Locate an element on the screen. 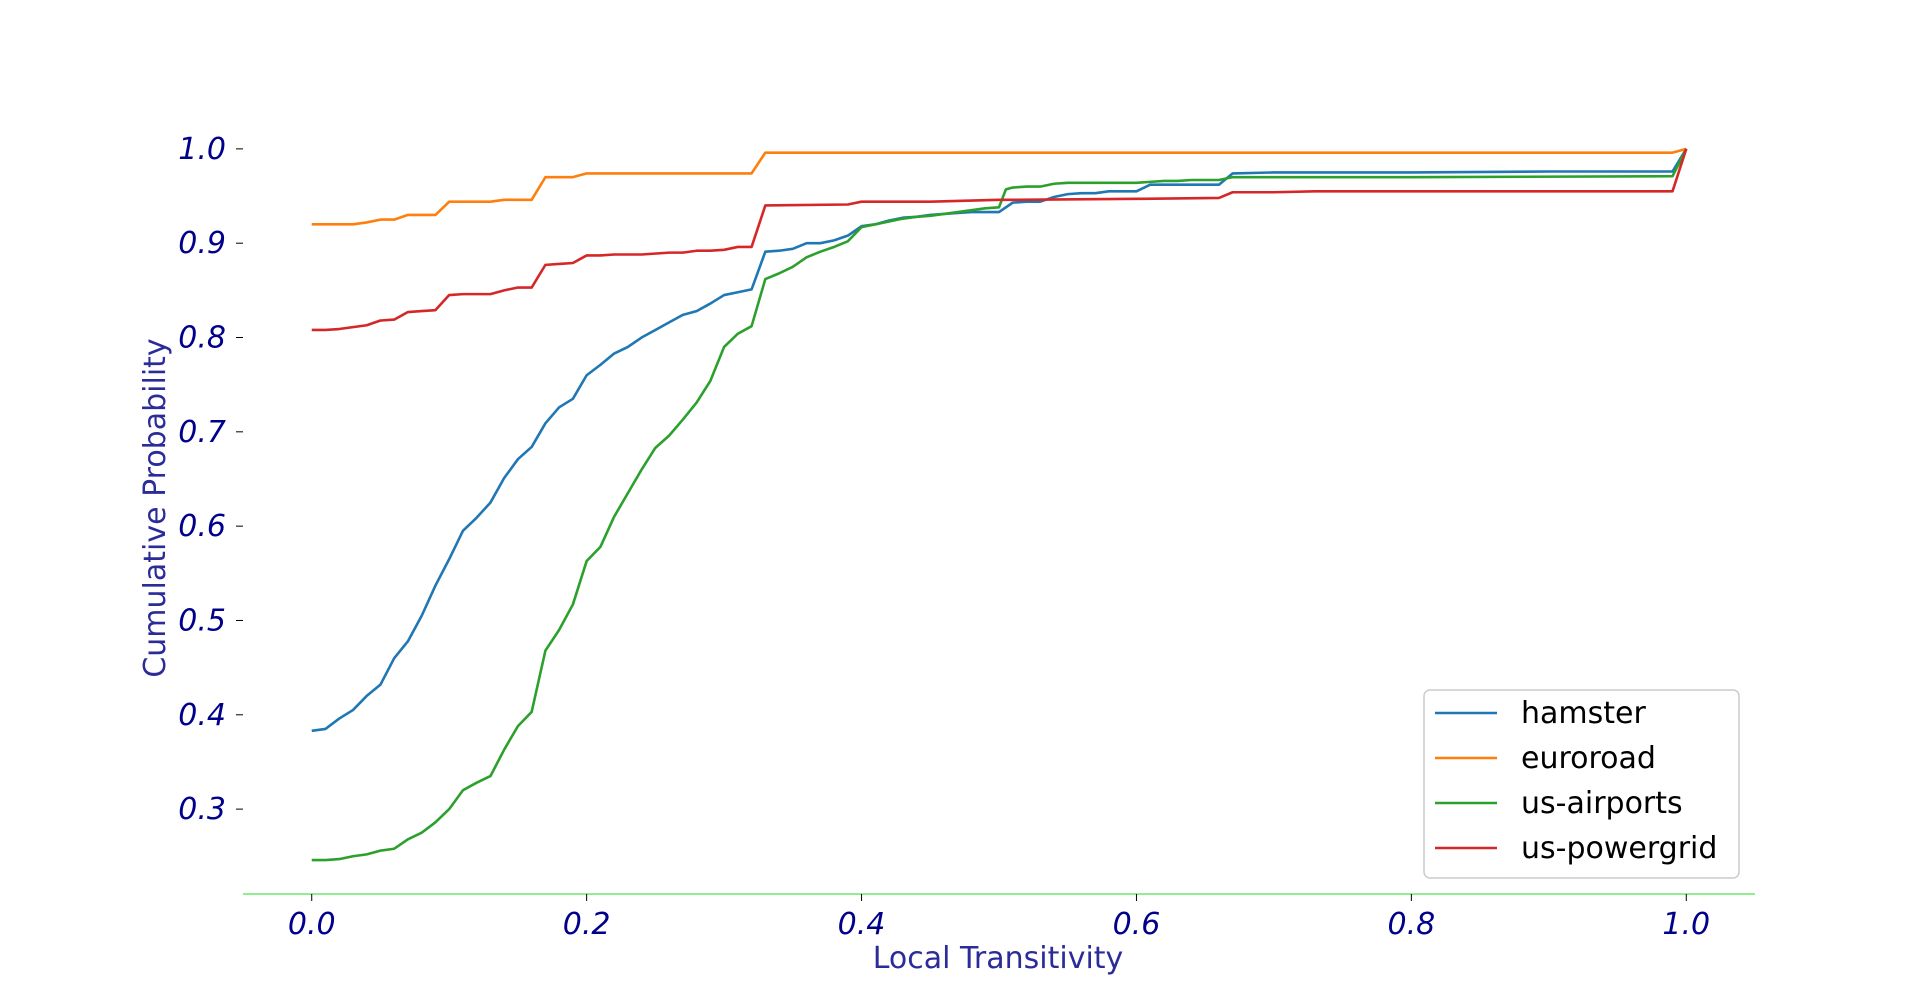 The height and width of the screenshot is (989, 1920). y-tick-label: 1.0 is located at coordinates (202, 149).